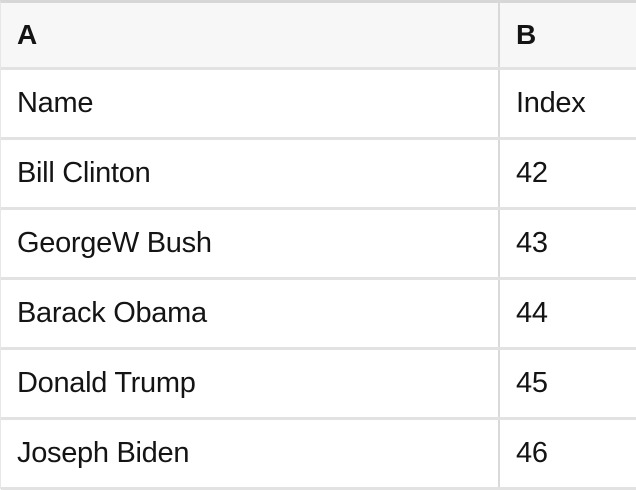 The width and height of the screenshot is (636, 490). What do you see at coordinates (106, 383) in the screenshot?
I see `cell-a5: Donald Trump` at bounding box center [106, 383].